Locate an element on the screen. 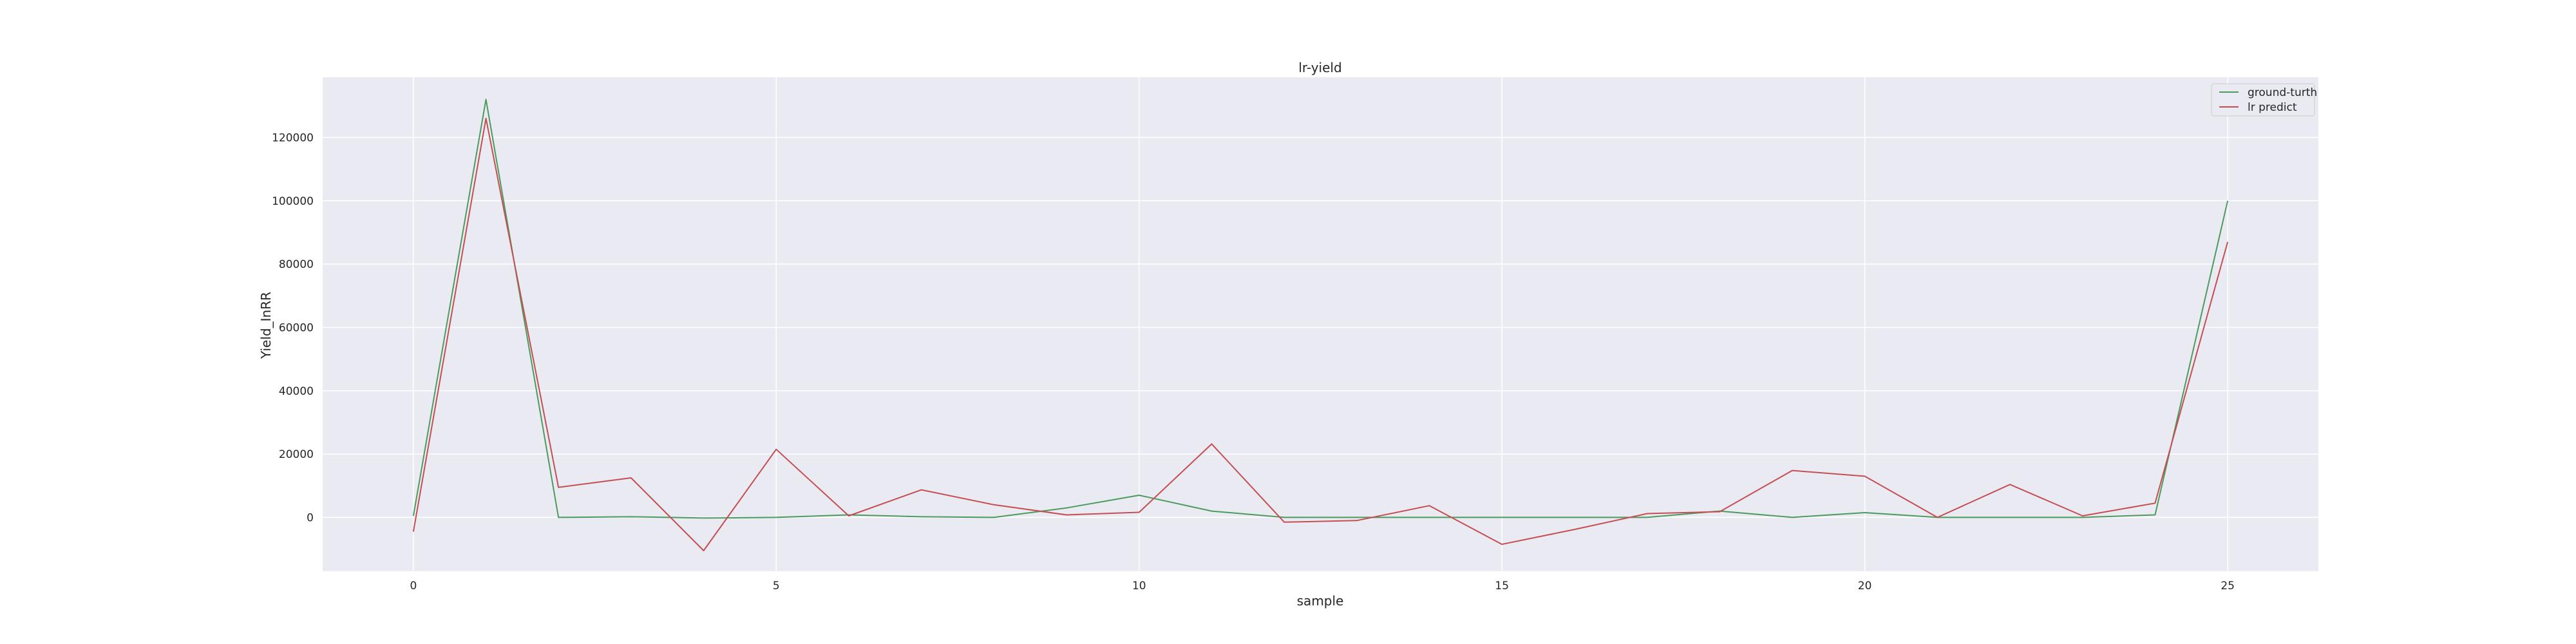  legend: ground-turth lr predict is located at coordinates (2264, 100).